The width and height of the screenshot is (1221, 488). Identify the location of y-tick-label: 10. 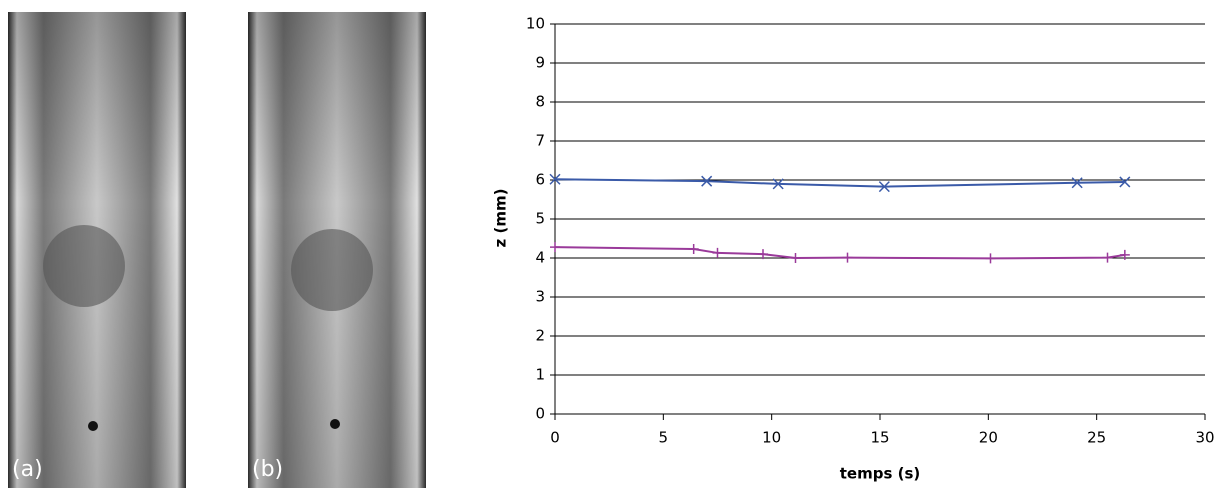
(535, 24).